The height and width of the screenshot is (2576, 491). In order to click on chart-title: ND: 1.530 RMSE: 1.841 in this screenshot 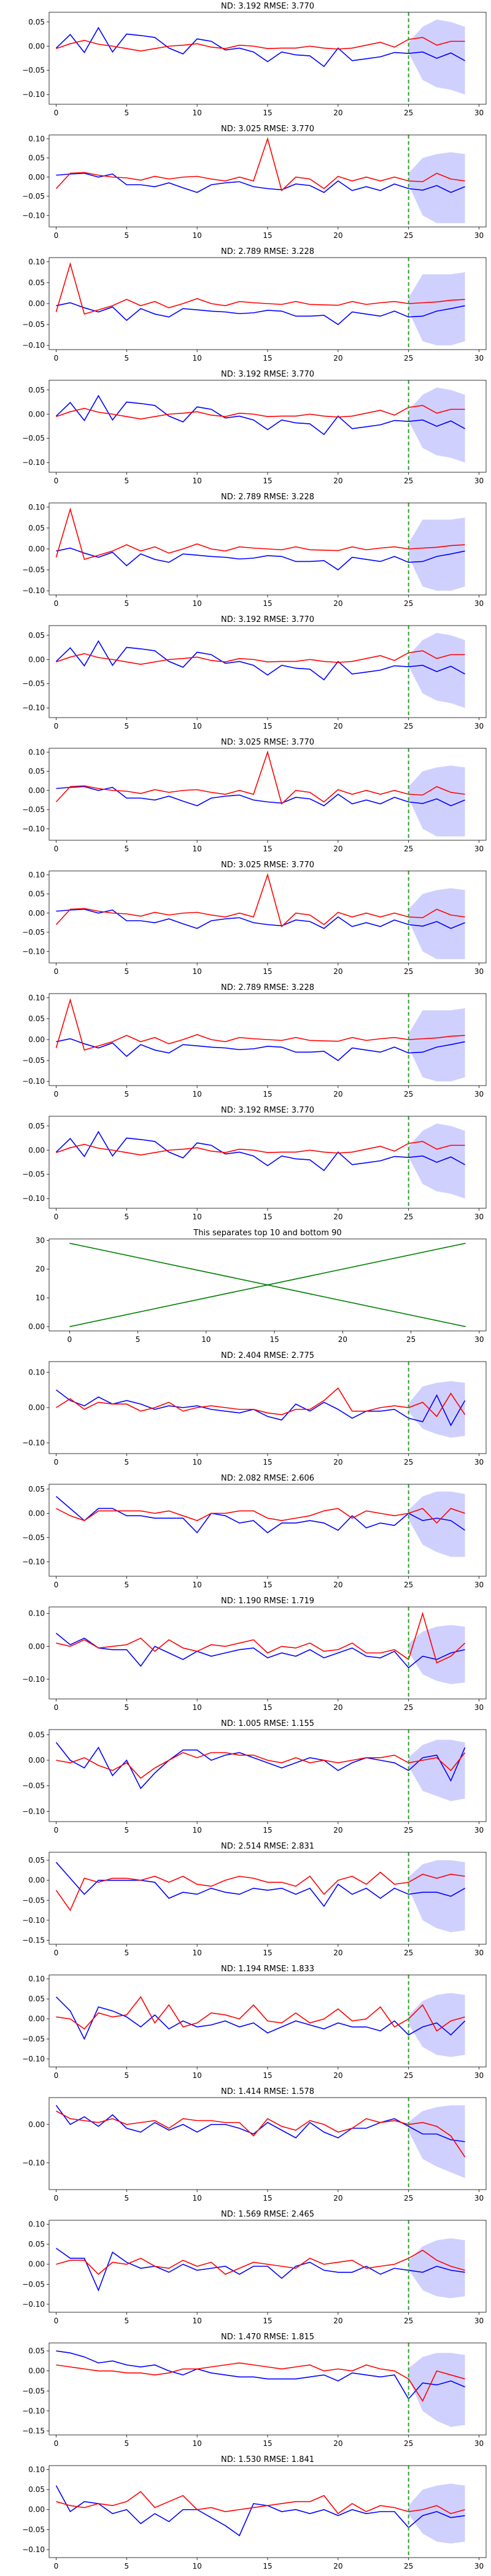, I will do `click(267, 2459)`.